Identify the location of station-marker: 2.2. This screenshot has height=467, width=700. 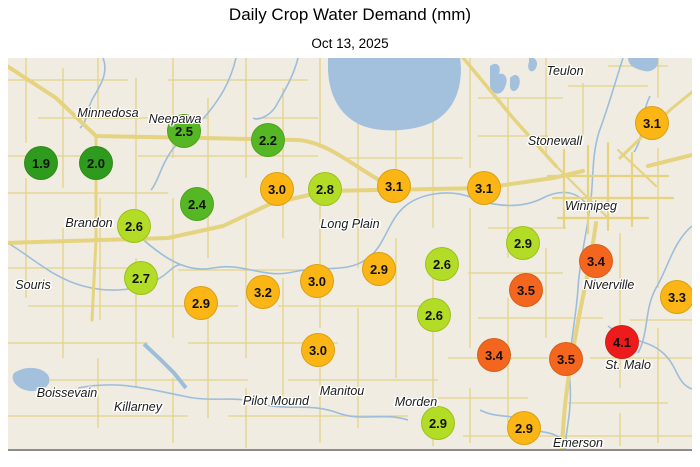
(268, 140).